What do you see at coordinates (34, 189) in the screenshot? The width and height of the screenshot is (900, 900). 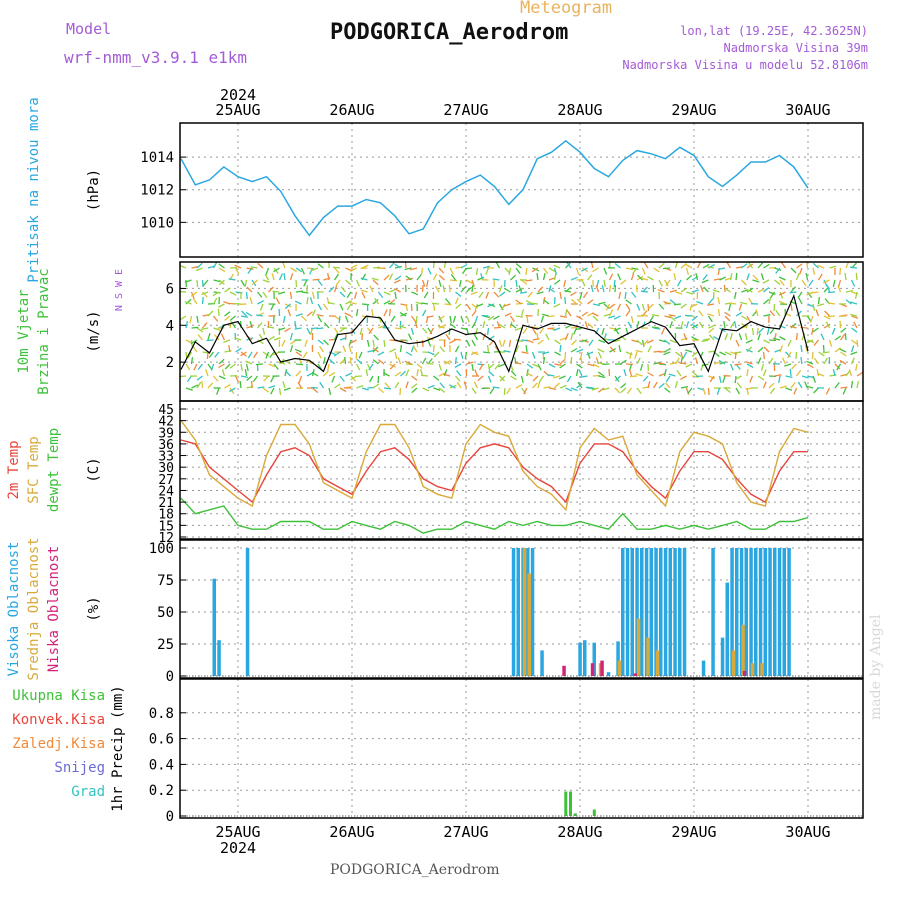 I see `pressure-ylabel: Pritisak na nivou mora` at bounding box center [34, 189].